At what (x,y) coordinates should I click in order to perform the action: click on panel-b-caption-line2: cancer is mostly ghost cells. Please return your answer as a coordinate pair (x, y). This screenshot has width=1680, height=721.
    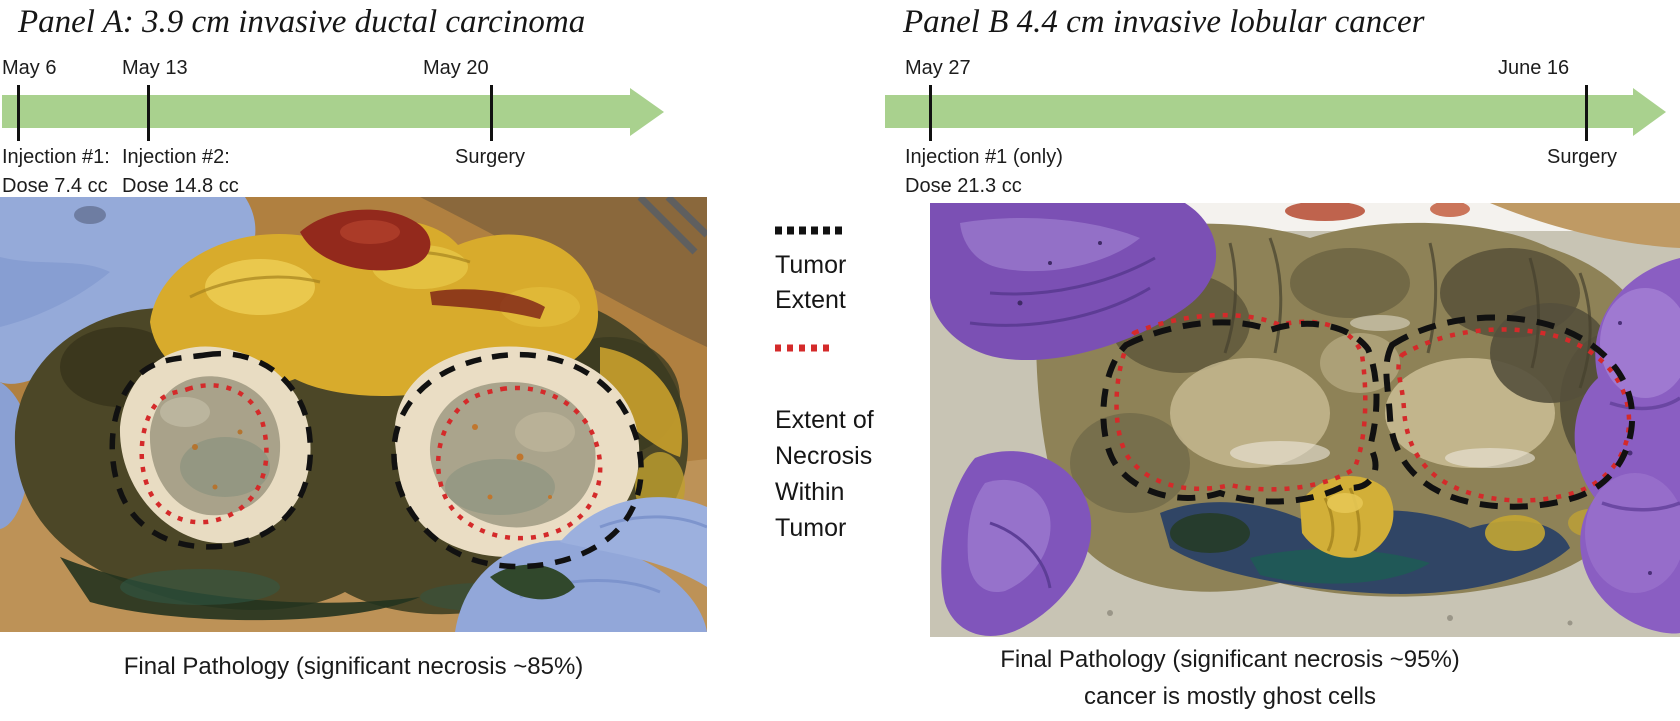
    Looking at the image, I should click on (1230, 696).